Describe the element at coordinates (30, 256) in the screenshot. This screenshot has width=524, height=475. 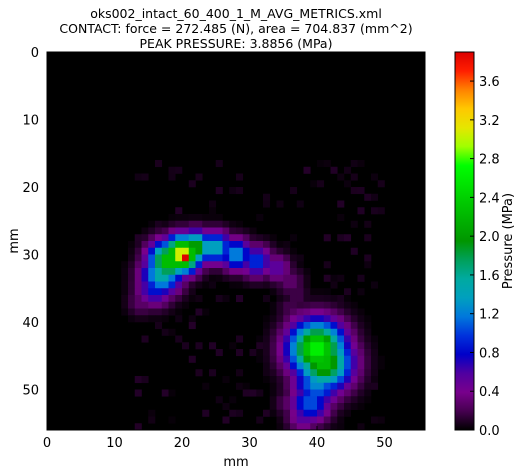
I see `y-tick-label: 30` at that location.